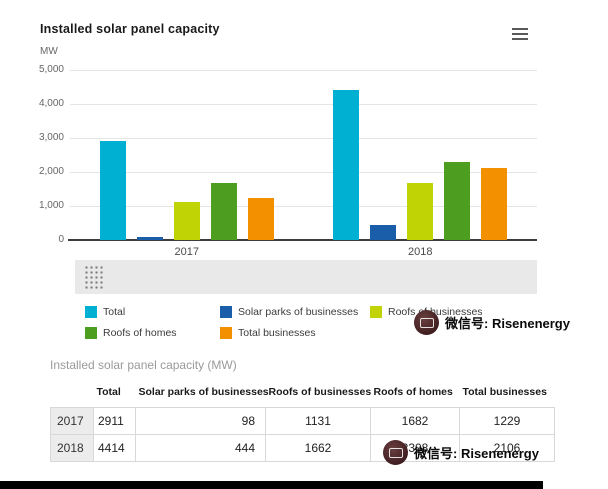 This screenshot has width=608, height=489. Describe the element at coordinates (420, 211) in the screenshot. I see `bar-roofs-of-businesses-2018` at that location.